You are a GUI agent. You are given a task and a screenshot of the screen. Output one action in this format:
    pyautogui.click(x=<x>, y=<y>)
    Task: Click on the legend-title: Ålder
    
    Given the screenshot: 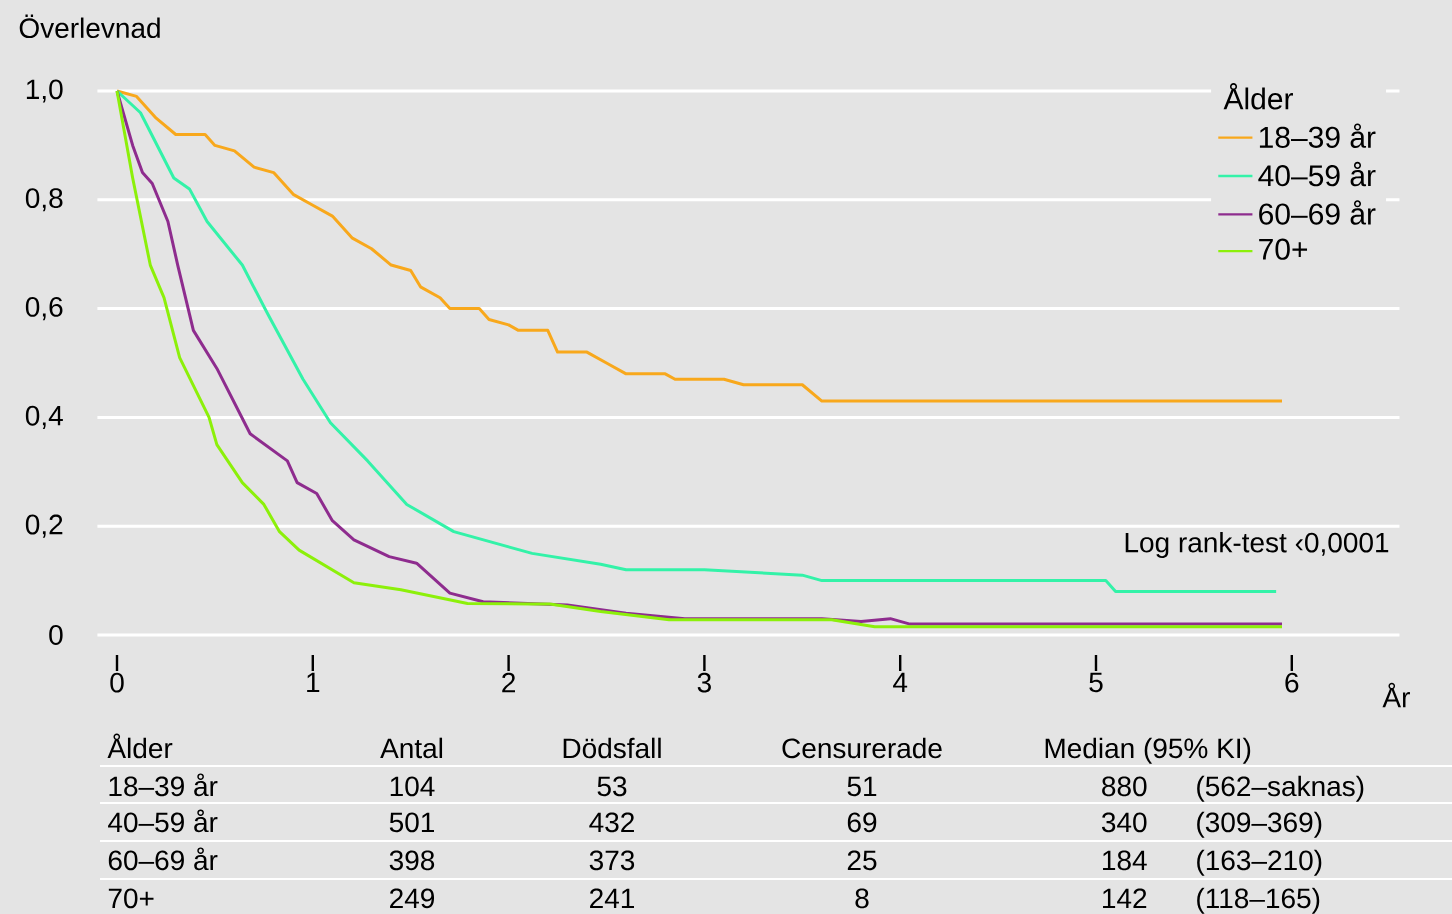 What is the action you would take?
    pyautogui.click(x=1258, y=96)
    